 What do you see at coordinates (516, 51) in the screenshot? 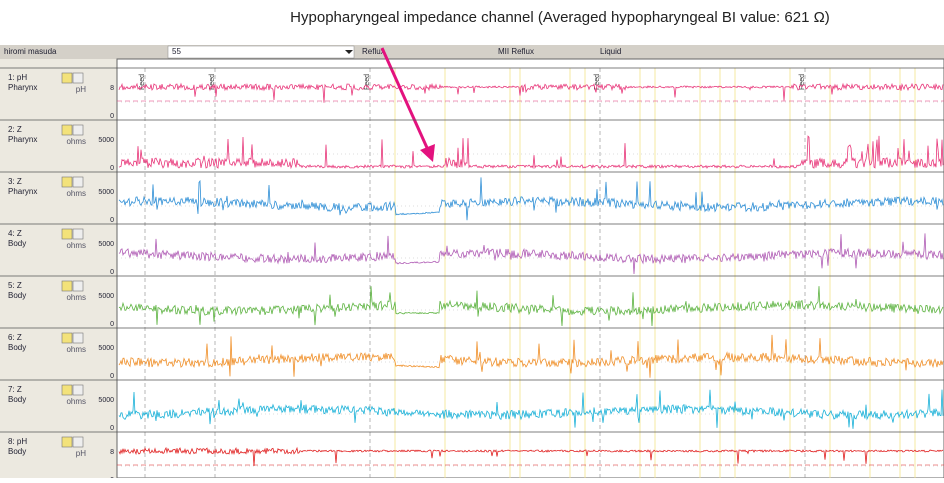
I see `mii-label: MII Reflux` at bounding box center [516, 51].